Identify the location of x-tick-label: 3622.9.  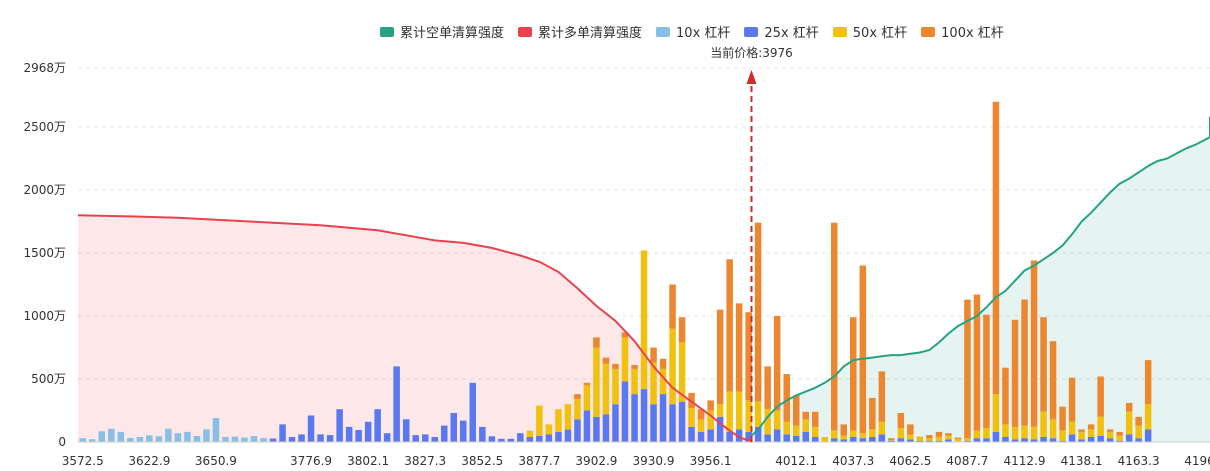
(149, 461).